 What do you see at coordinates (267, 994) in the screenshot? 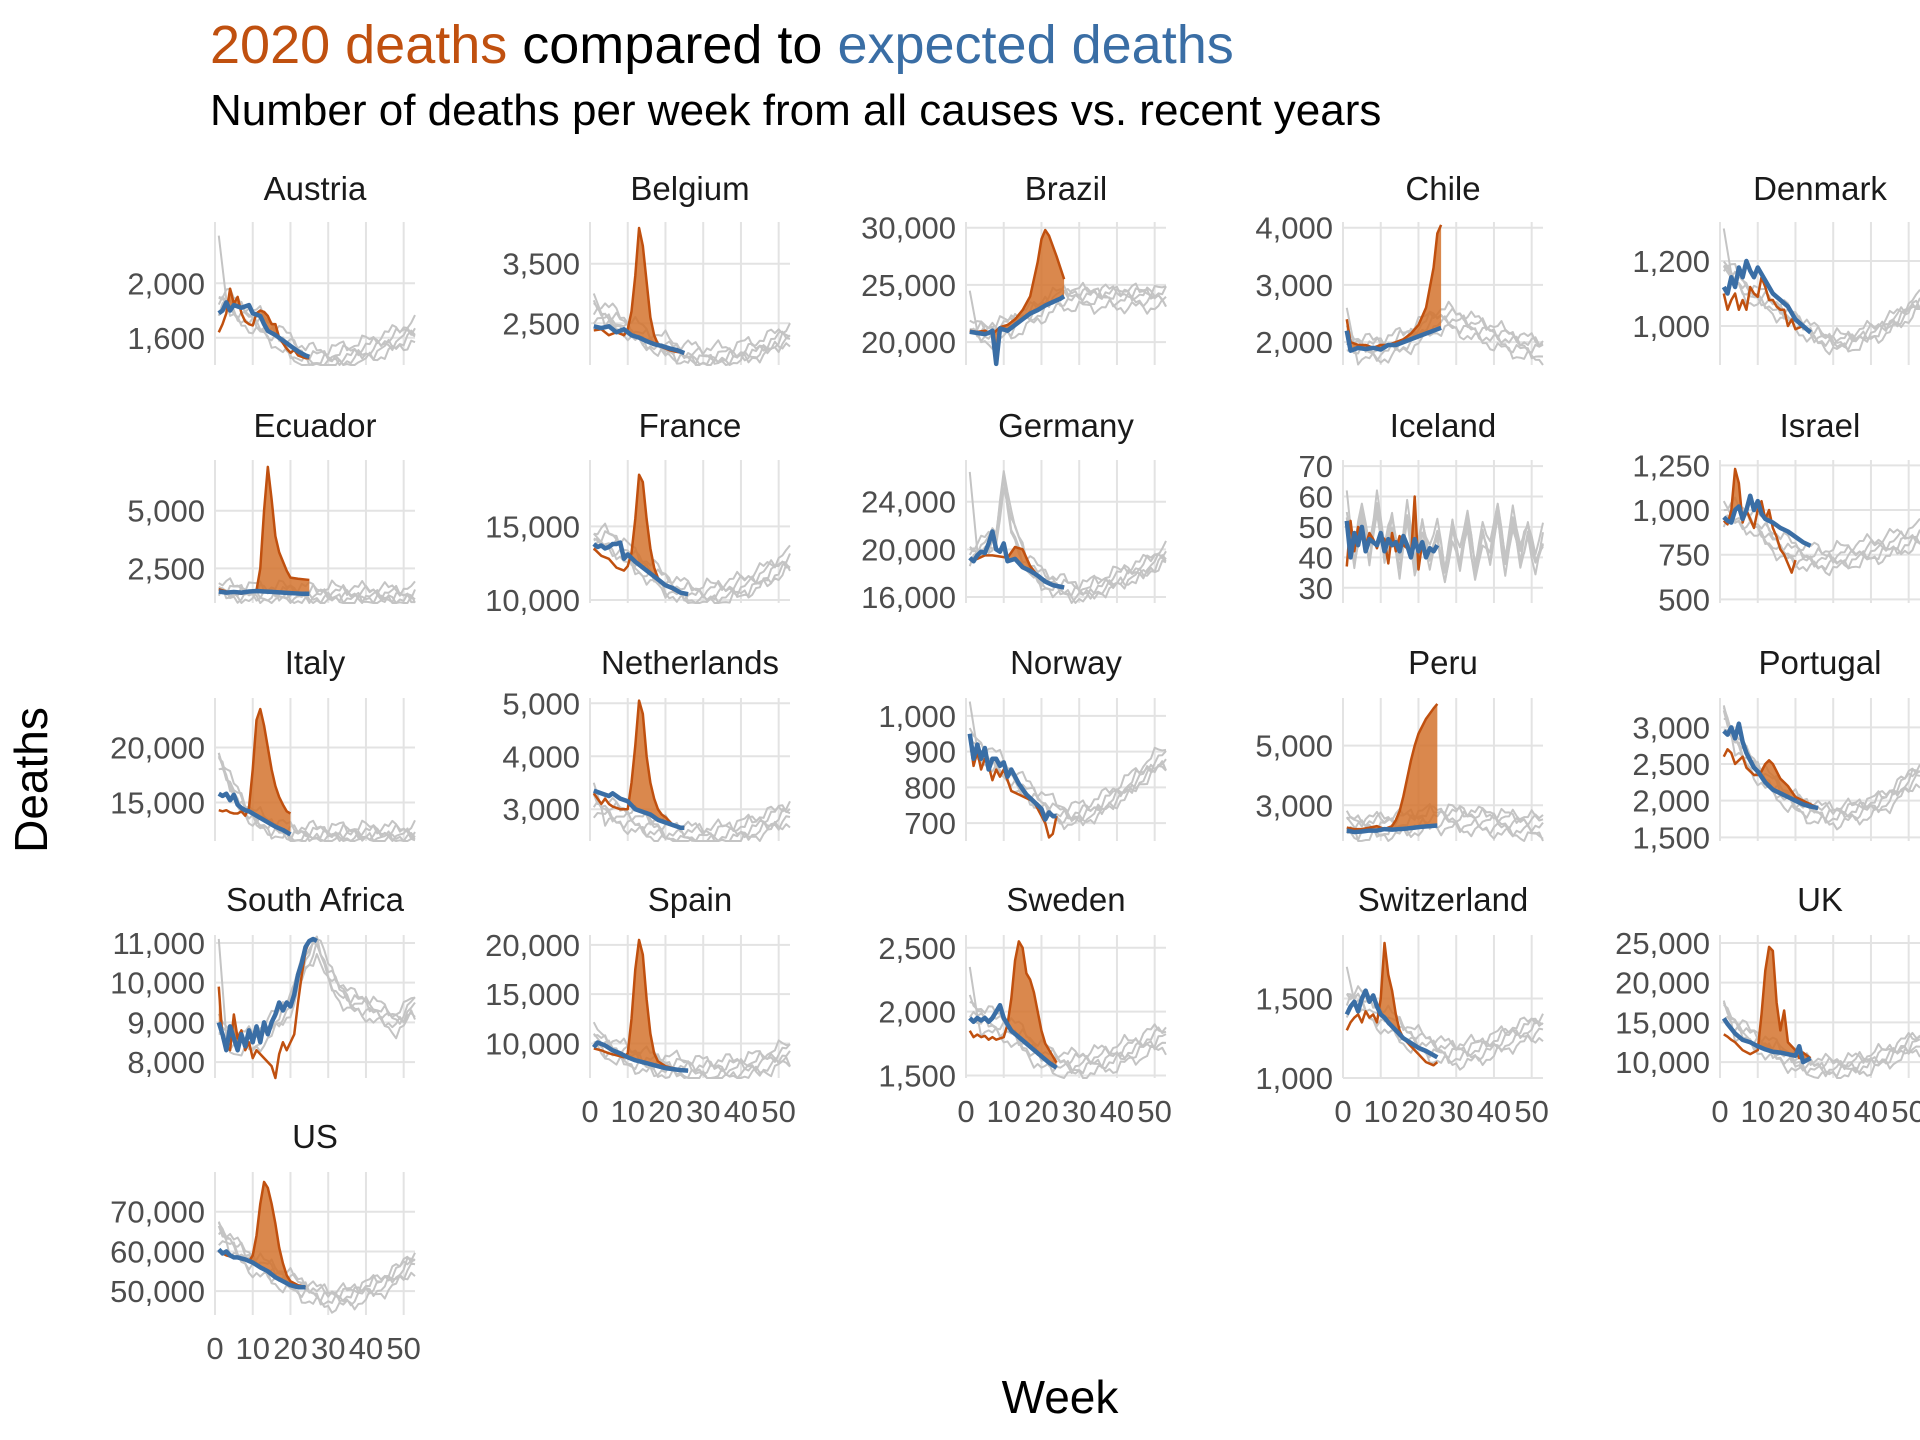
I see `expected-deaths-line-south-africa` at bounding box center [267, 994].